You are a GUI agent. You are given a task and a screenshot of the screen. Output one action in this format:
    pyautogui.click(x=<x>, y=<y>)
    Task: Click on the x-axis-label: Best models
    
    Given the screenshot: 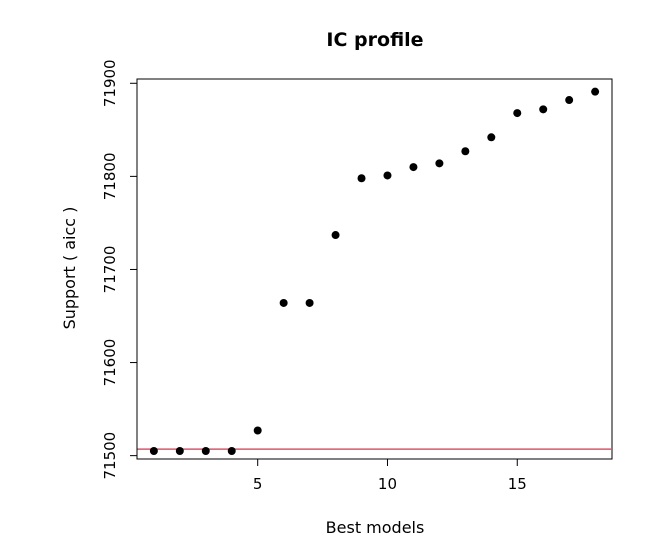 What is the action you would take?
    pyautogui.click(x=375, y=527)
    